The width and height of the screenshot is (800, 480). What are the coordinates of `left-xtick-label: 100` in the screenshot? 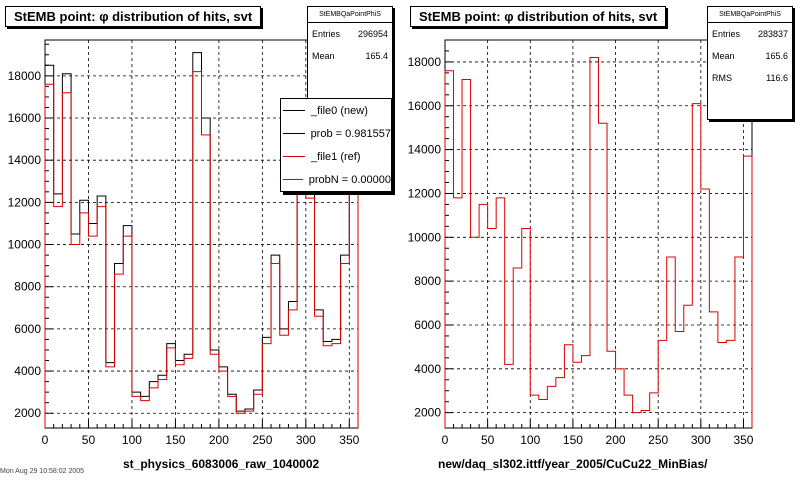 It's located at (132, 440).